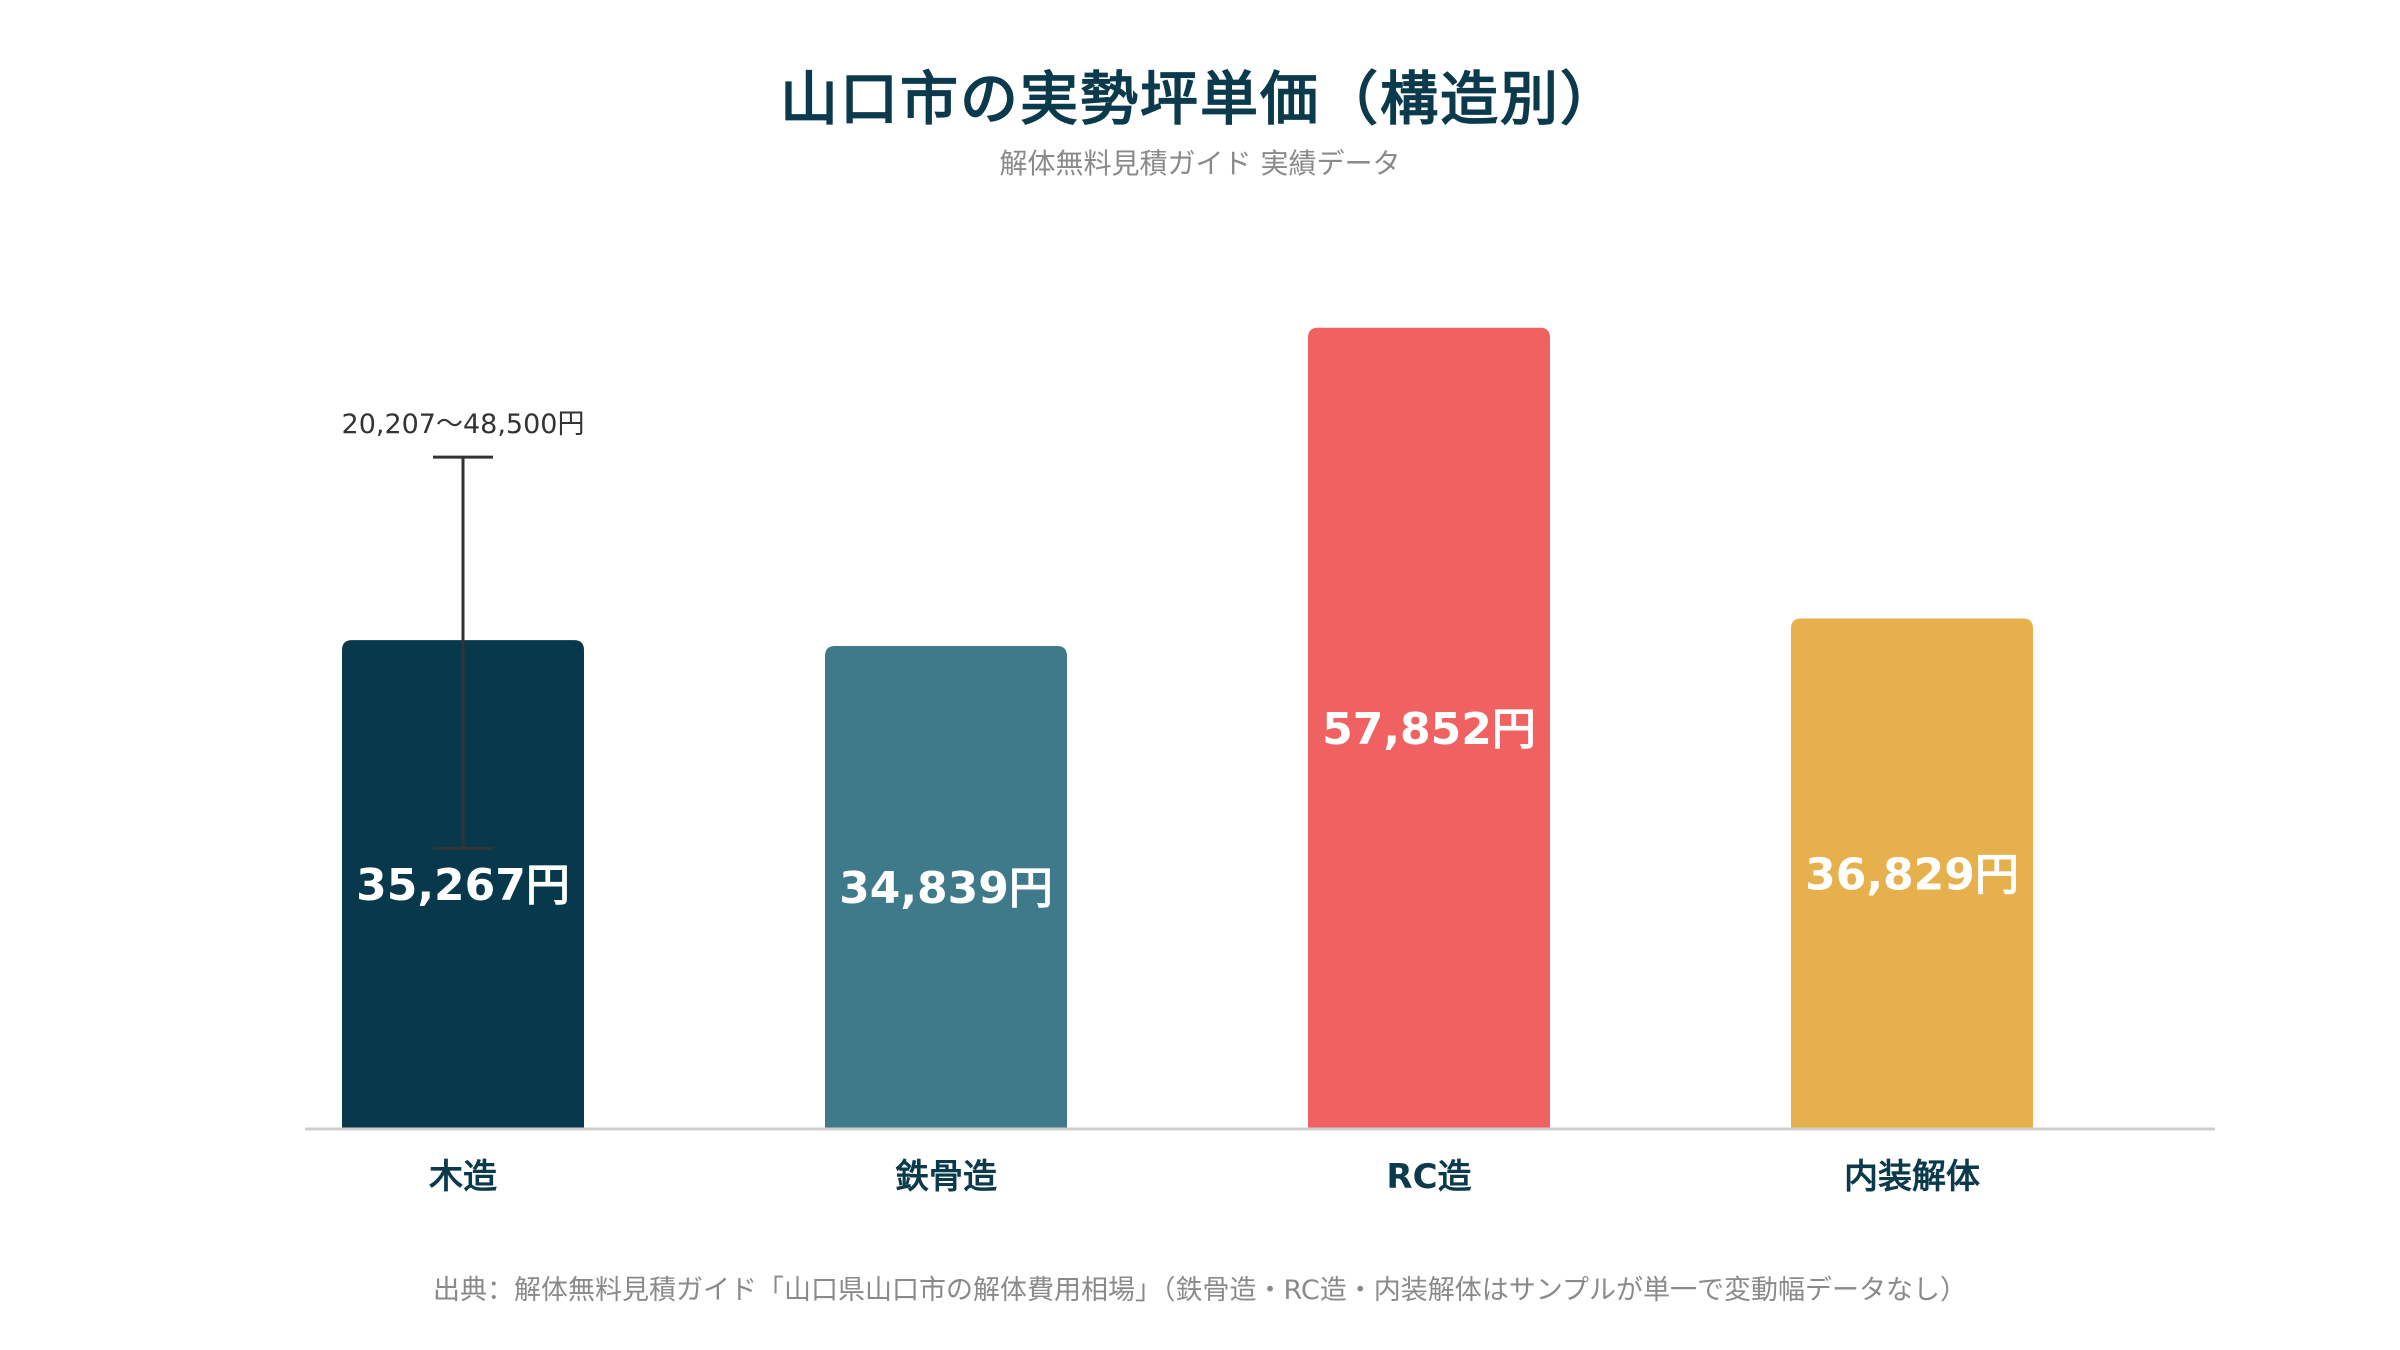 The width and height of the screenshot is (2400, 1350). Describe the element at coordinates (462, 1177) in the screenshot. I see `x-tick-label: 木造` at that location.